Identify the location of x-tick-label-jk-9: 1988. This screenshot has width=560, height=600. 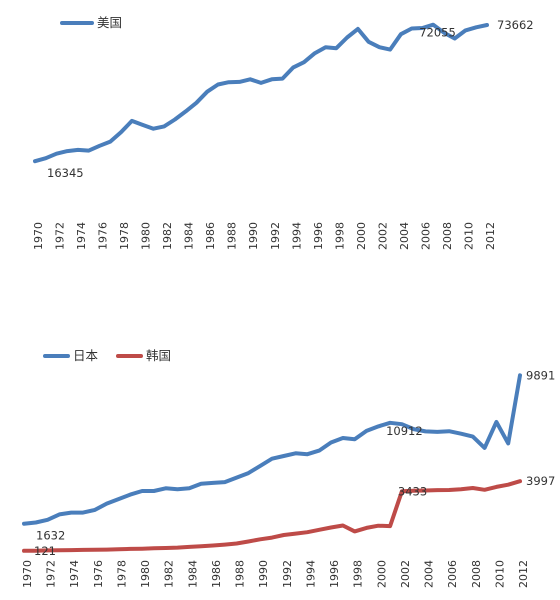
(240, 574).